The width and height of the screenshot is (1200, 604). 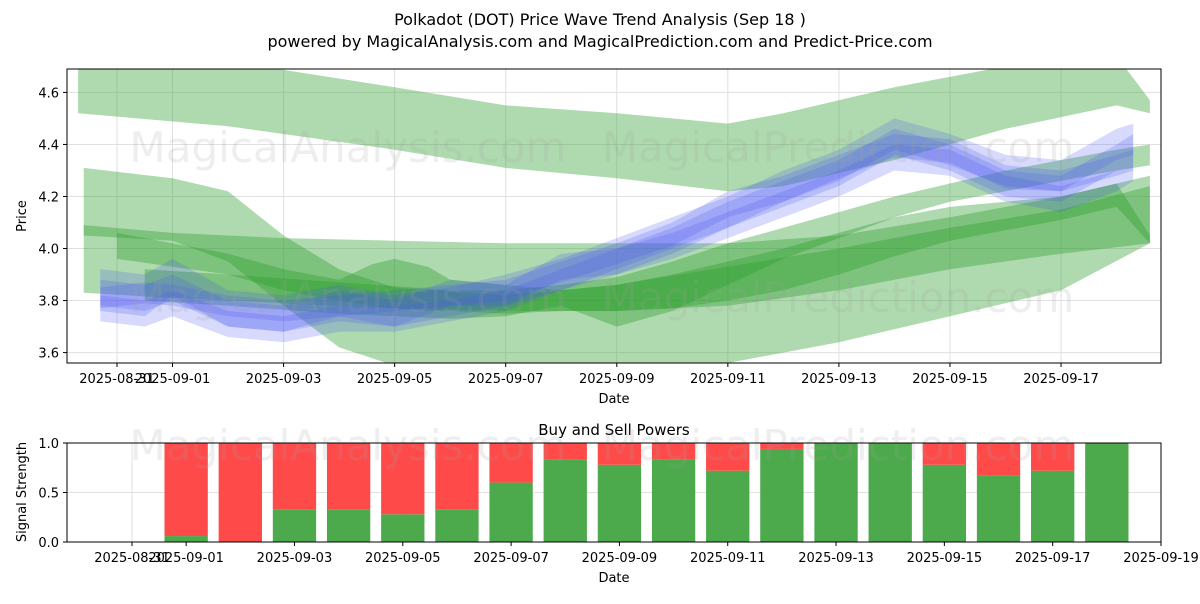 What do you see at coordinates (950, 379) in the screenshot?
I see `price-x-tick-label-8: 2025-09-15` at bounding box center [950, 379].